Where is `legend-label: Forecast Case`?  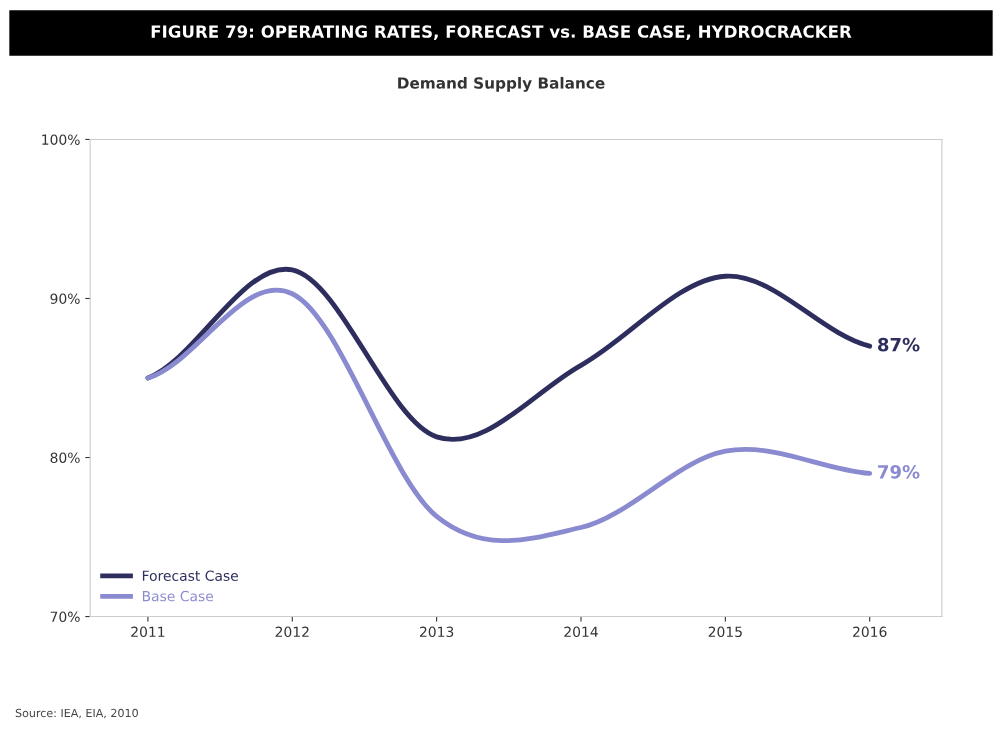
legend-label: Forecast Case is located at coordinates (190, 575).